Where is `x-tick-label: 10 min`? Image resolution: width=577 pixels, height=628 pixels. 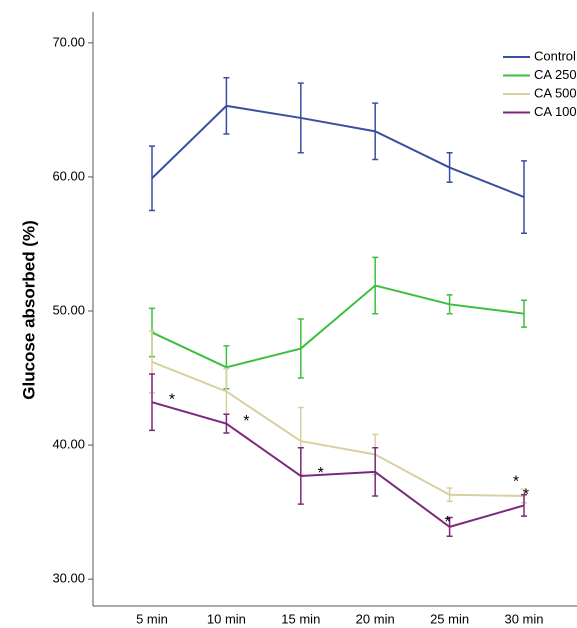
x-tick-label: 10 min is located at coordinates (226, 618).